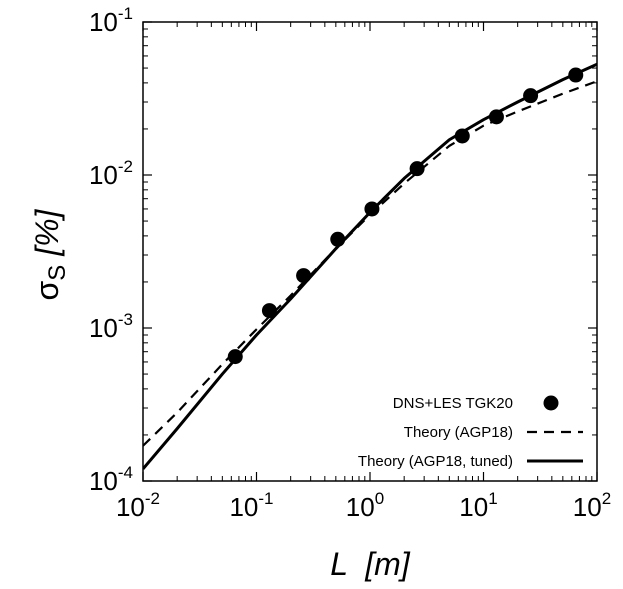  Describe the element at coordinates (111, 173) in the screenshot. I see `y-tick-label: 10⁻²` at that location.